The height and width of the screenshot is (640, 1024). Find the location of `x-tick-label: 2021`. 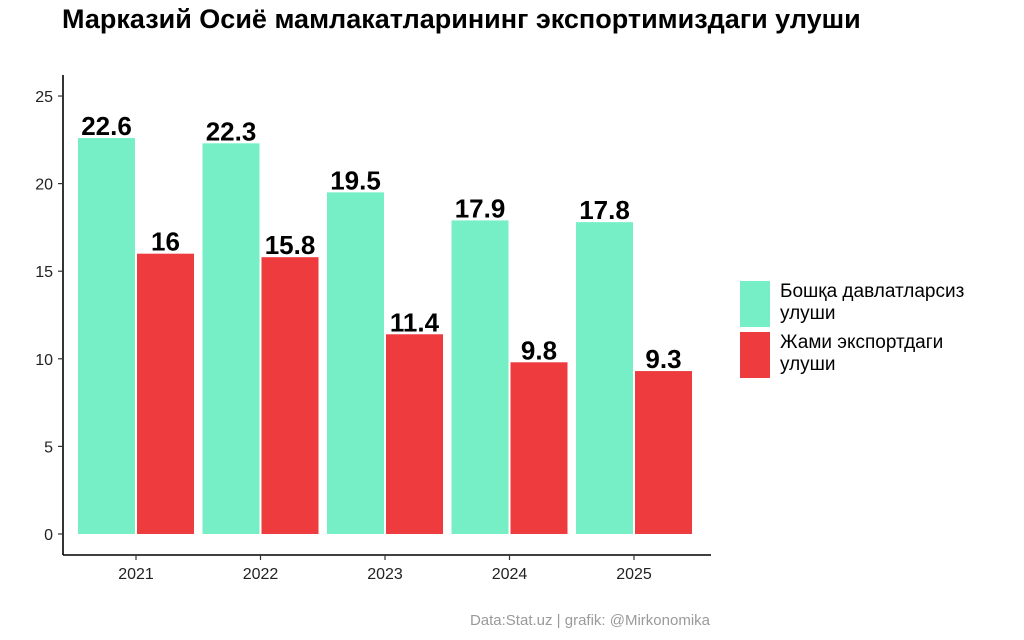

x-tick-label: 2021 is located at coordinates (136, 574).